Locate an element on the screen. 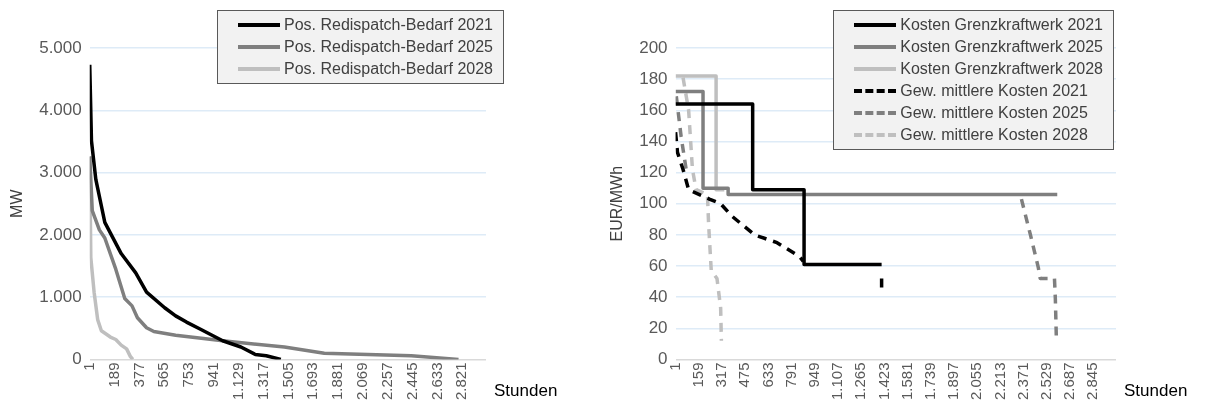 Image resolution: width=1208 pixels, height=405 pixels. x-tick-label: 2.213 is located at coordinates (999, 381).